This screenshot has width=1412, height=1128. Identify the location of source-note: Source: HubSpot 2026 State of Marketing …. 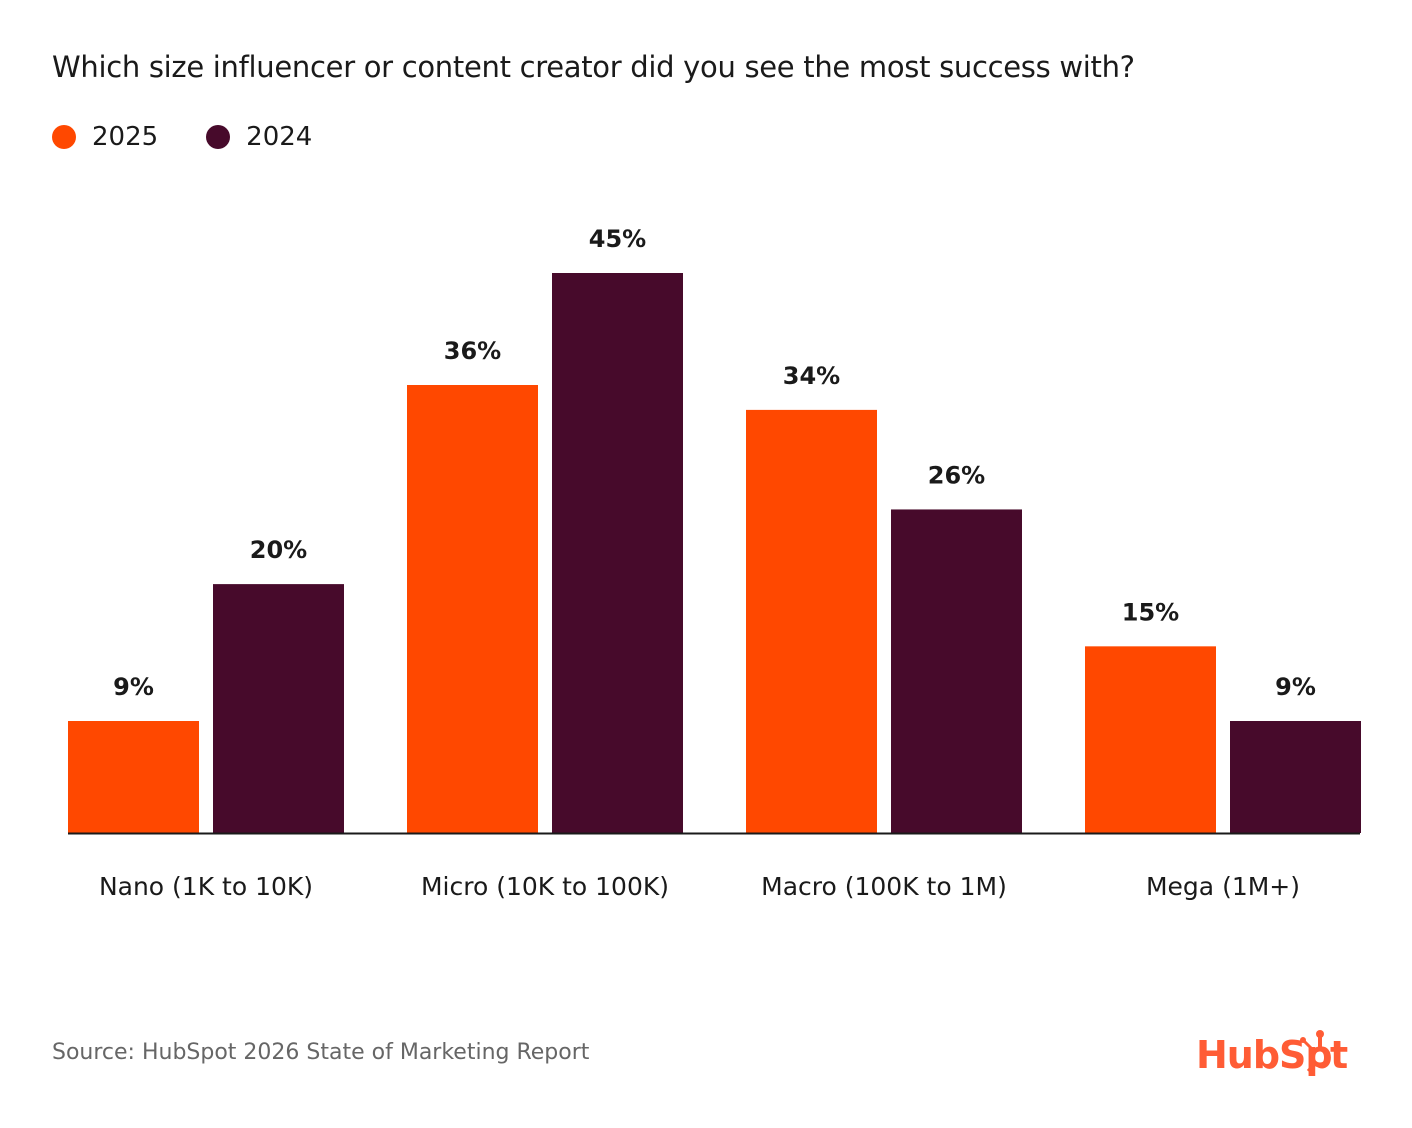
(321, 1052).